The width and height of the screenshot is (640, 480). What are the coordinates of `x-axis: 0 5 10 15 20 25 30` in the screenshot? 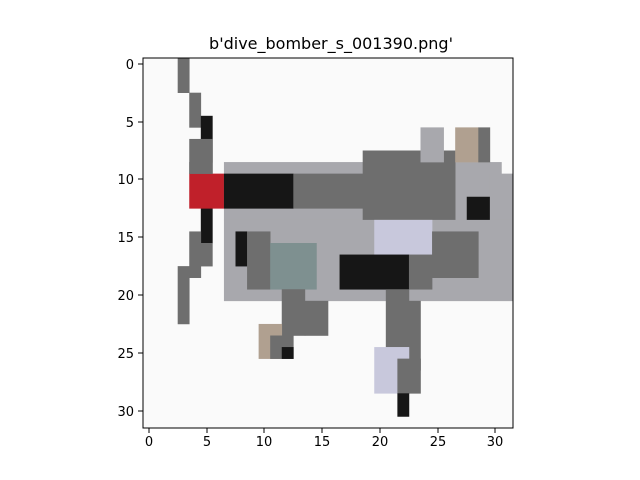 It's located at (324, 439).